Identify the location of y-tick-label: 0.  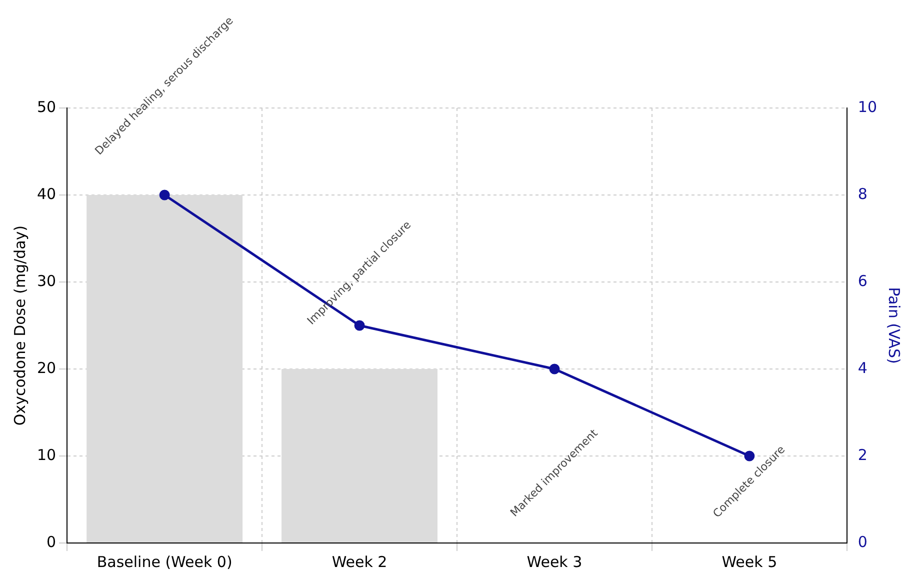
(51, 541).